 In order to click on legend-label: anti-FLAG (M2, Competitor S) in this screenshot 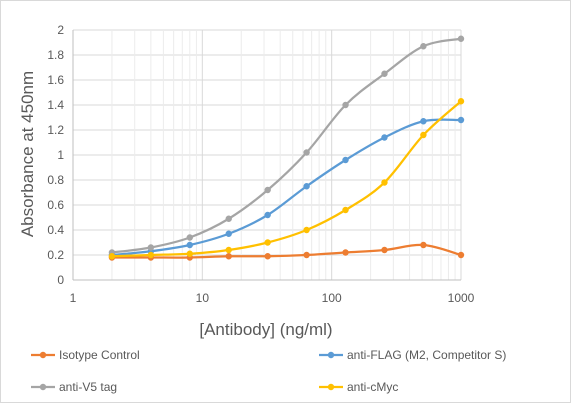, I will do `click(426, 355)`.